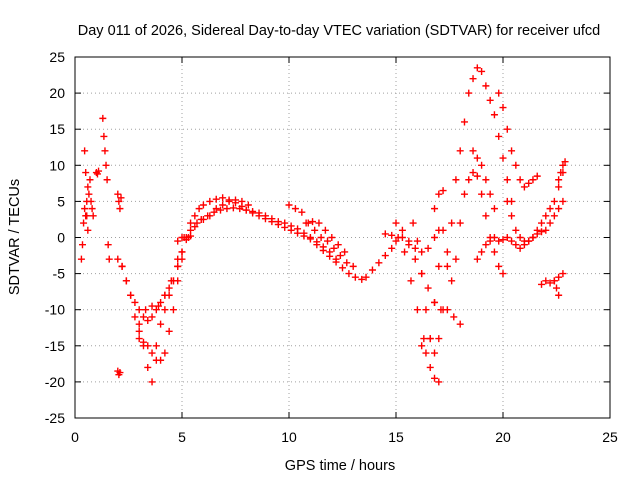 This screenshot has width=640, height=485. Describe the element at coordinates (15, 237) in the screenshot. I see `y-axis-label: SDTVAR / TECUs` at that location.